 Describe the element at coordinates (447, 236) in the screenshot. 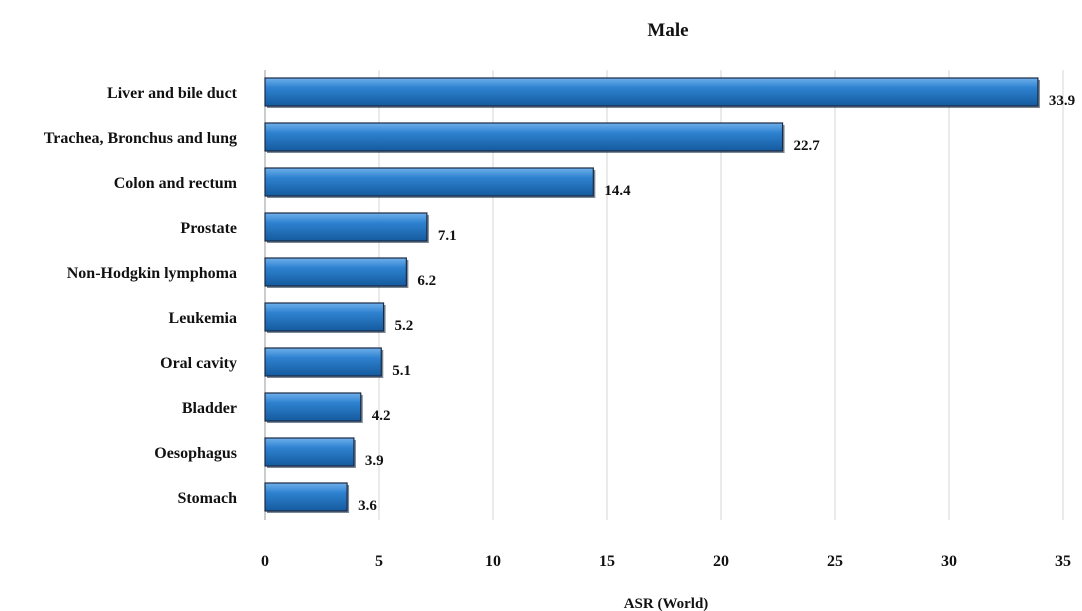

I see `value-label: 7.1` at that location.